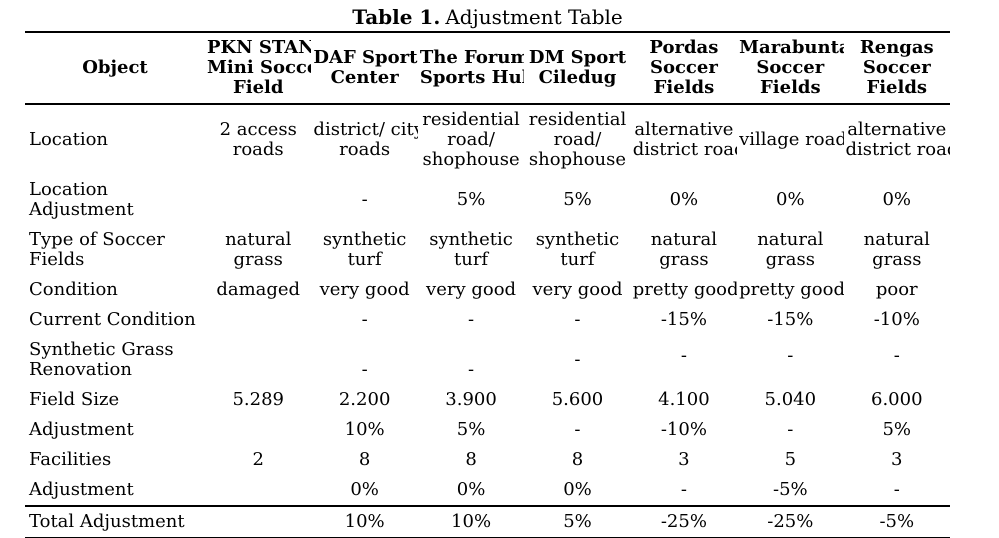 Image resolution: width=999 pixels, height=538 pixels. Describe the element at coordinates (70, 459) in the screenshot. I see `row-label: Facilities` at that location.